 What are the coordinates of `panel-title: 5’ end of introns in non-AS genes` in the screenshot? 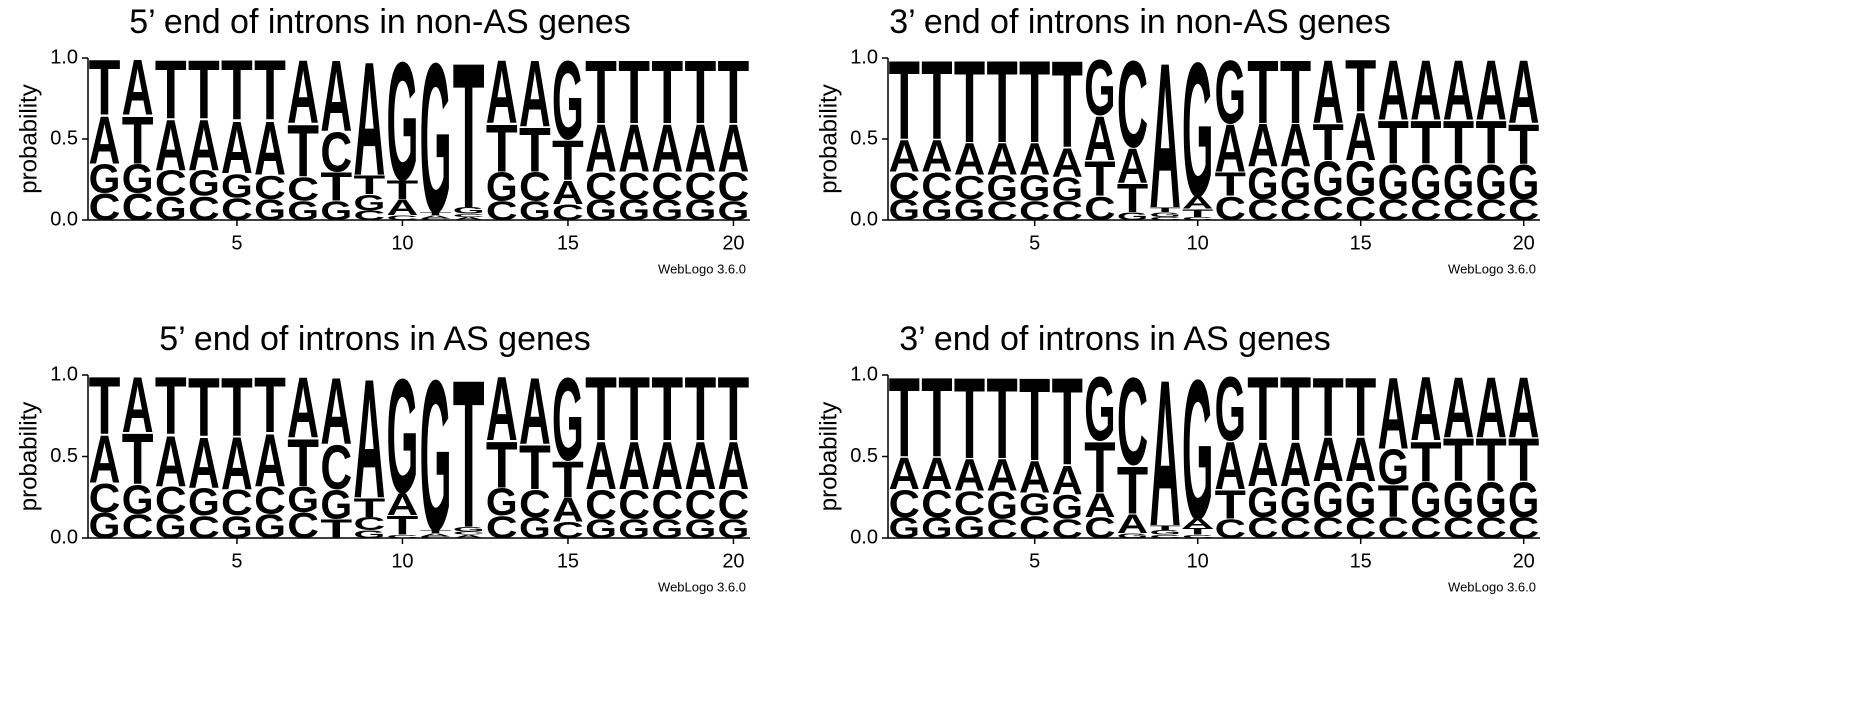 It's located at (380, 22).